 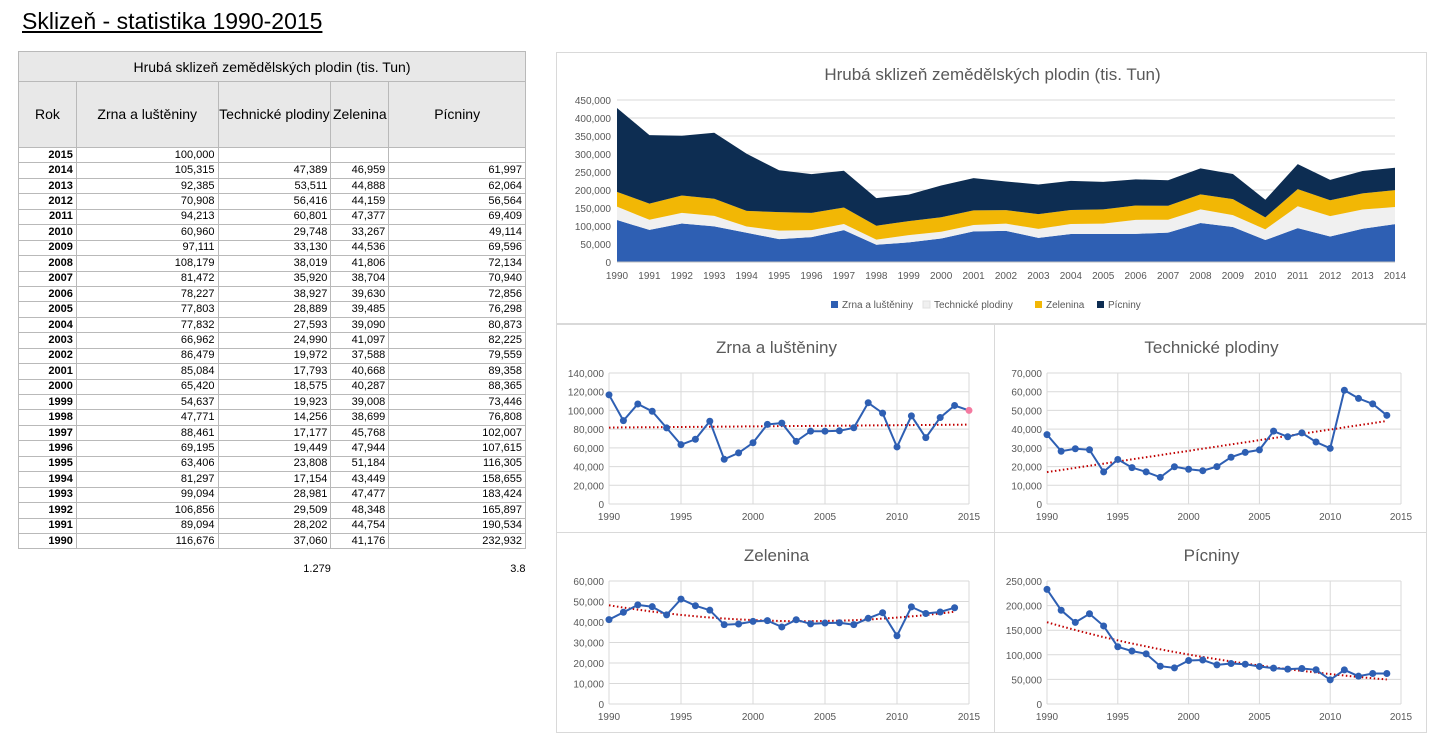 I want to click on cell-technicke: 53,511, so click(x=274, y=186).